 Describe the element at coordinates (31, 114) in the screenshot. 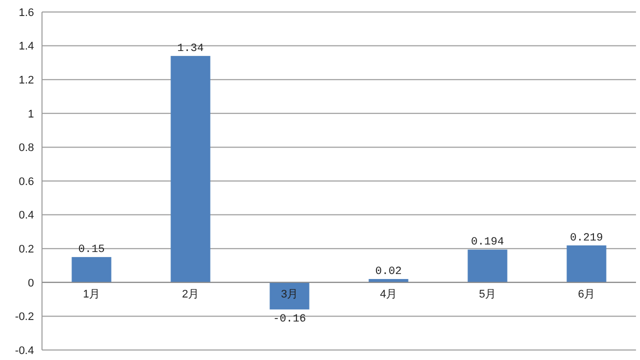

I see `y-tick-label: 1` at that location.